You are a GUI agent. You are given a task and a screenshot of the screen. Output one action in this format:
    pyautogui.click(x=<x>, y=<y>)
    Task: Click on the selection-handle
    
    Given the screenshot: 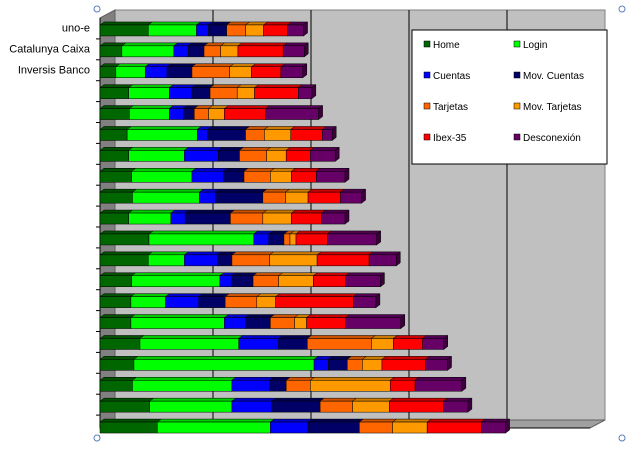 What is the action you would take?
    pyautogui.click(x=97, y=9)
    